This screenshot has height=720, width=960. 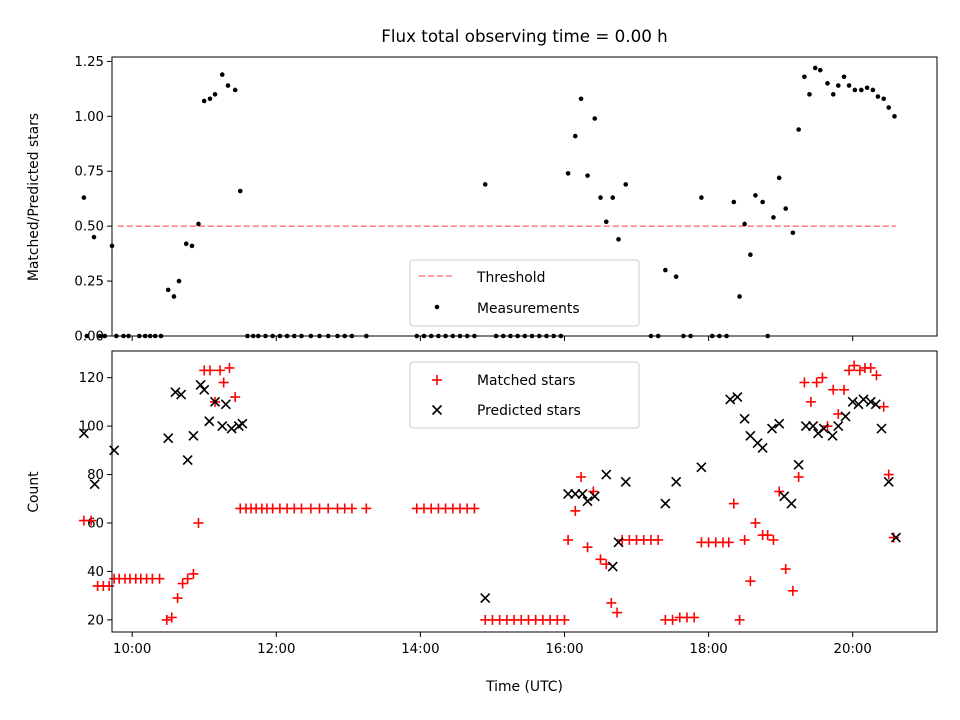 What do you see at coordinates (34, 492) in the screenshot?
I see `bottom-y-axis-label: Count` at bounding box center [34, 492].